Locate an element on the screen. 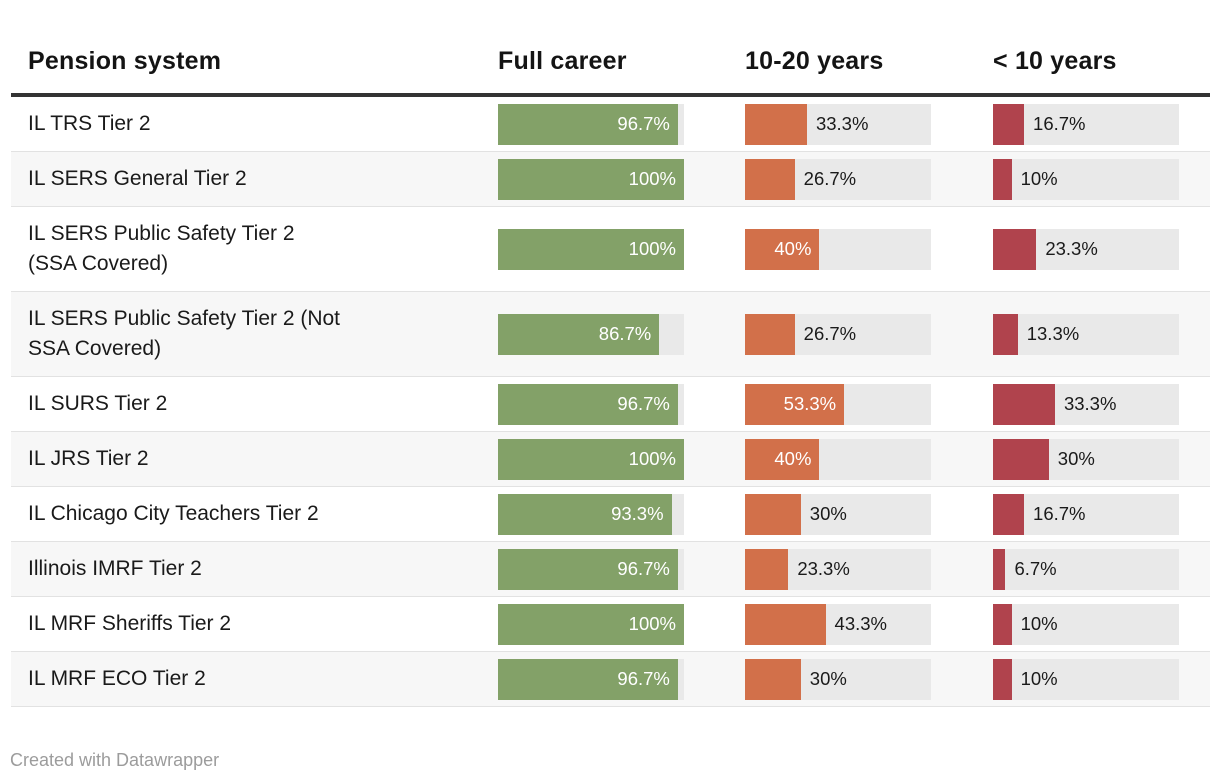  bar-cell-under-10-years: 10% is located at coordinates (1086, 624).